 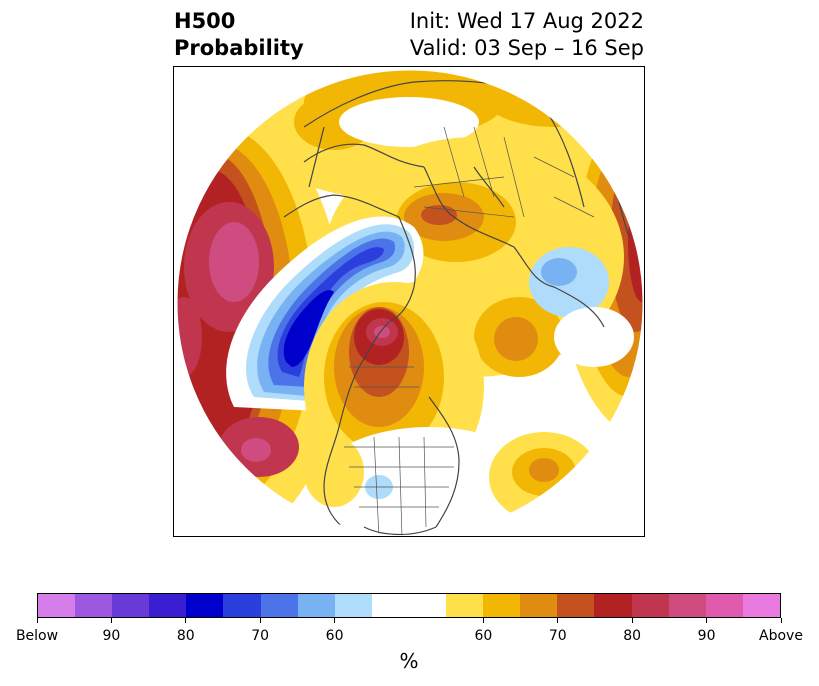 I want to click on anomaly-alaska-negative, so click(x=325, y=314).